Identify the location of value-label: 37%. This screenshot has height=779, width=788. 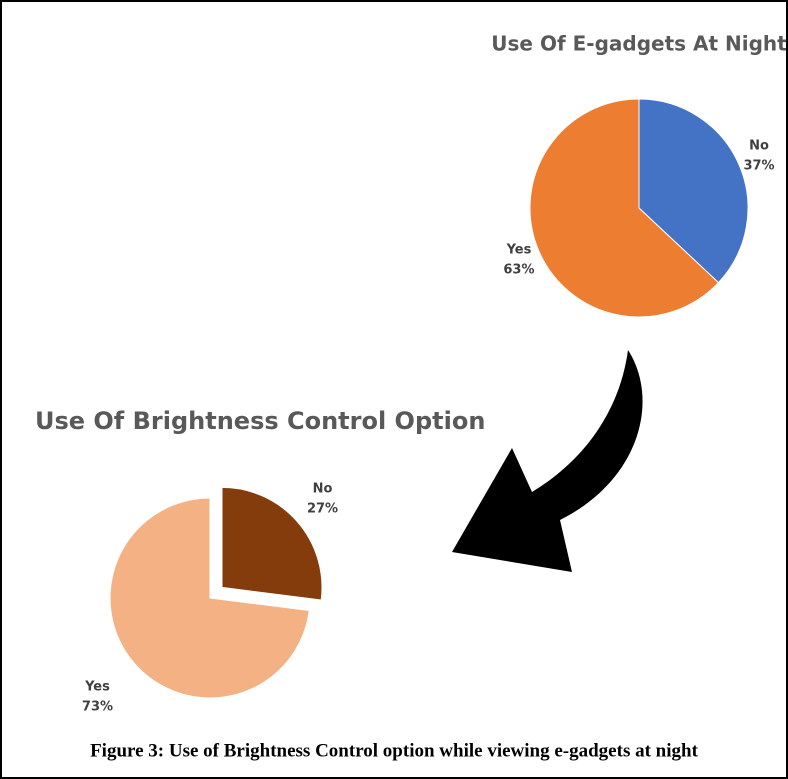
(758, 166).